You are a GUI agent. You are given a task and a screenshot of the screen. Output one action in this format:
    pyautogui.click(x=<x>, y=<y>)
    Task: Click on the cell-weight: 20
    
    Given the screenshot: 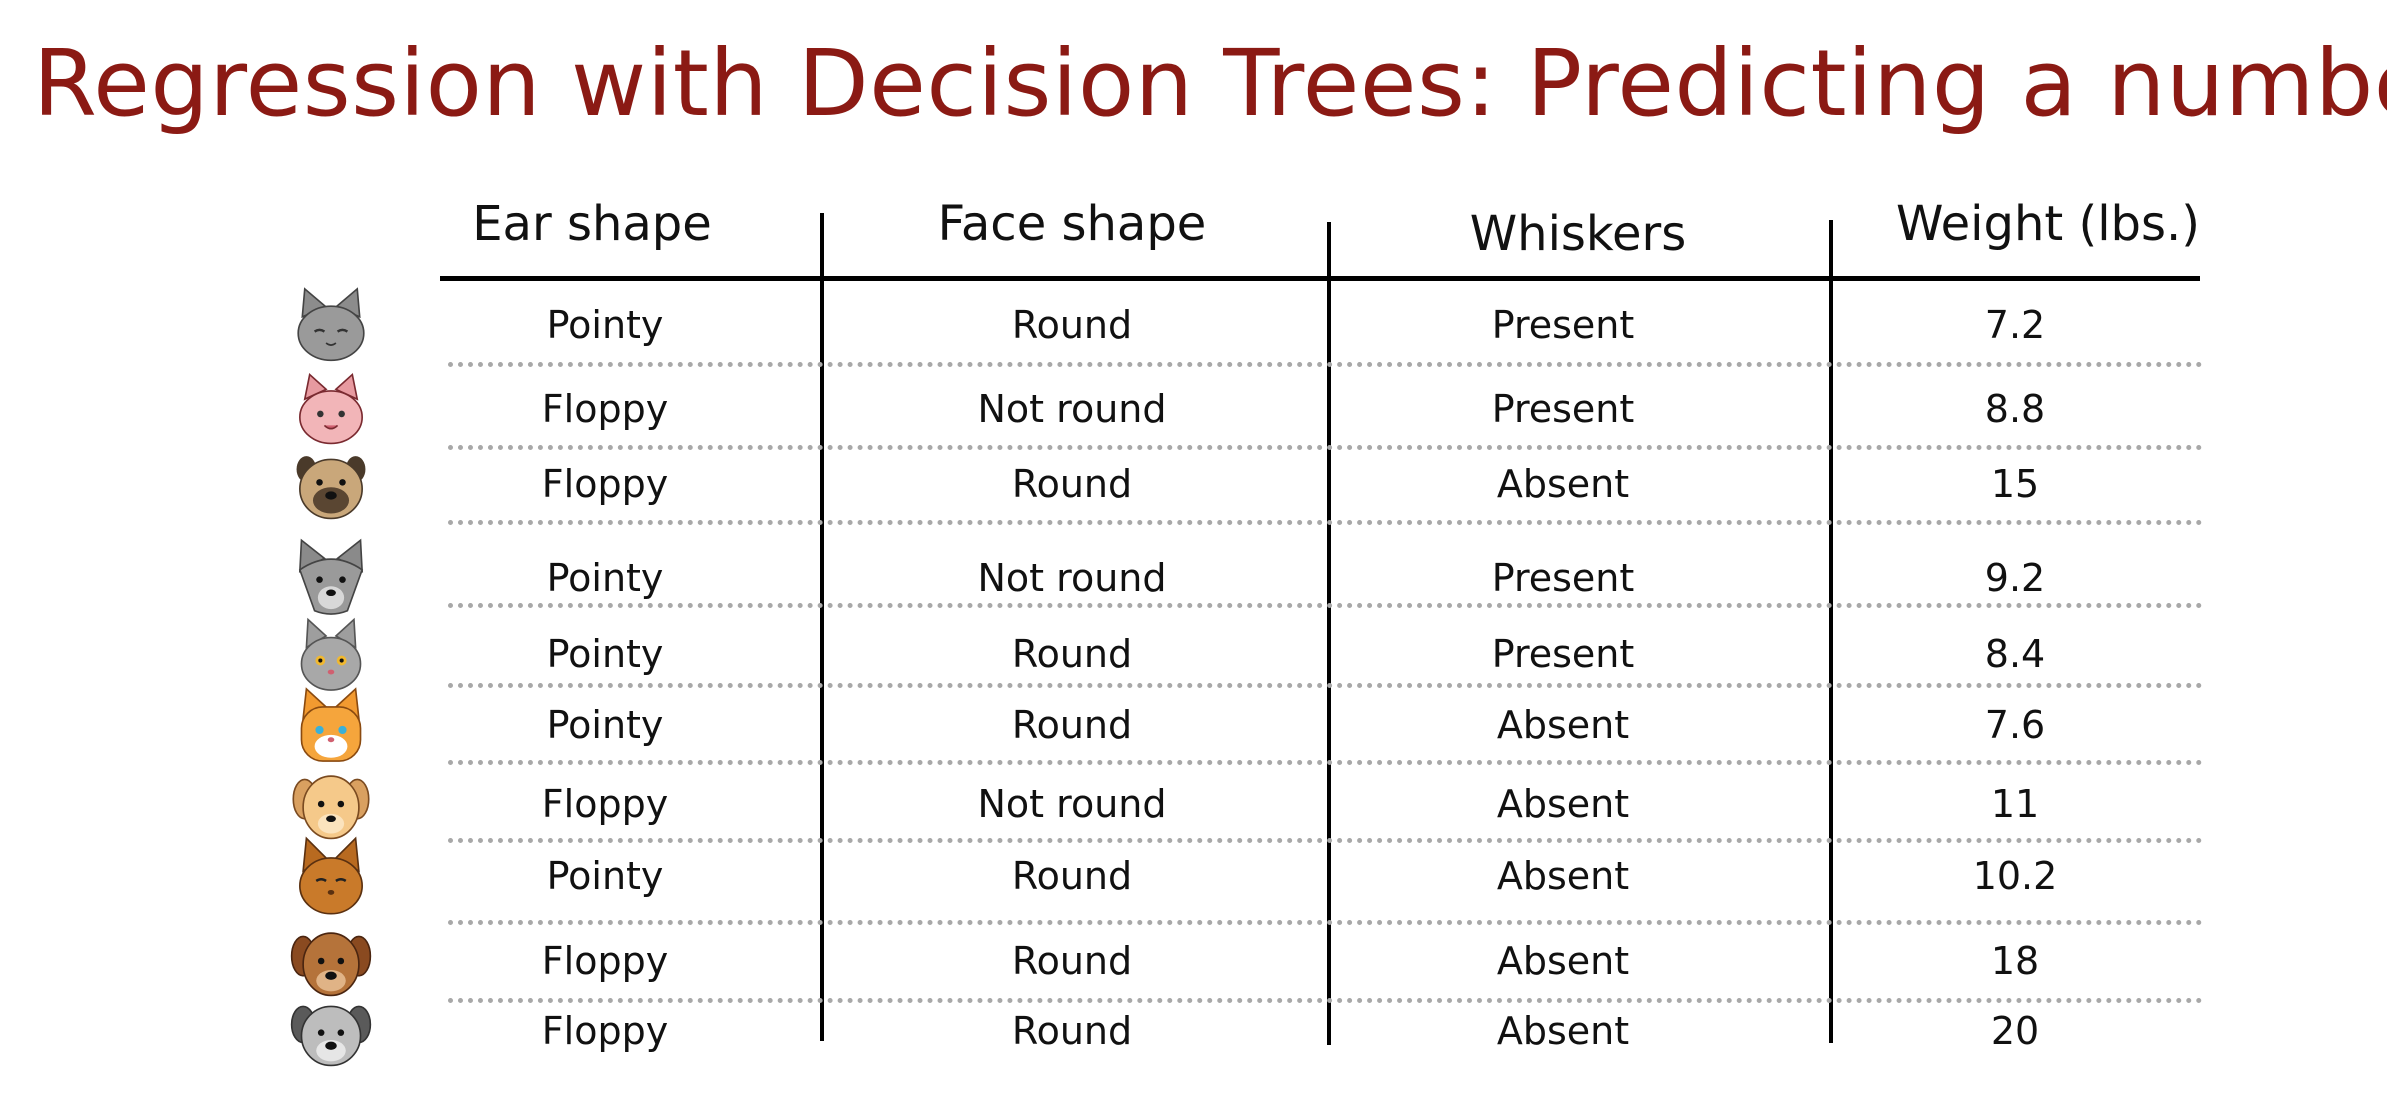 What is the action you would take?
    pyautogui.click(x=2015, y=1031)
    